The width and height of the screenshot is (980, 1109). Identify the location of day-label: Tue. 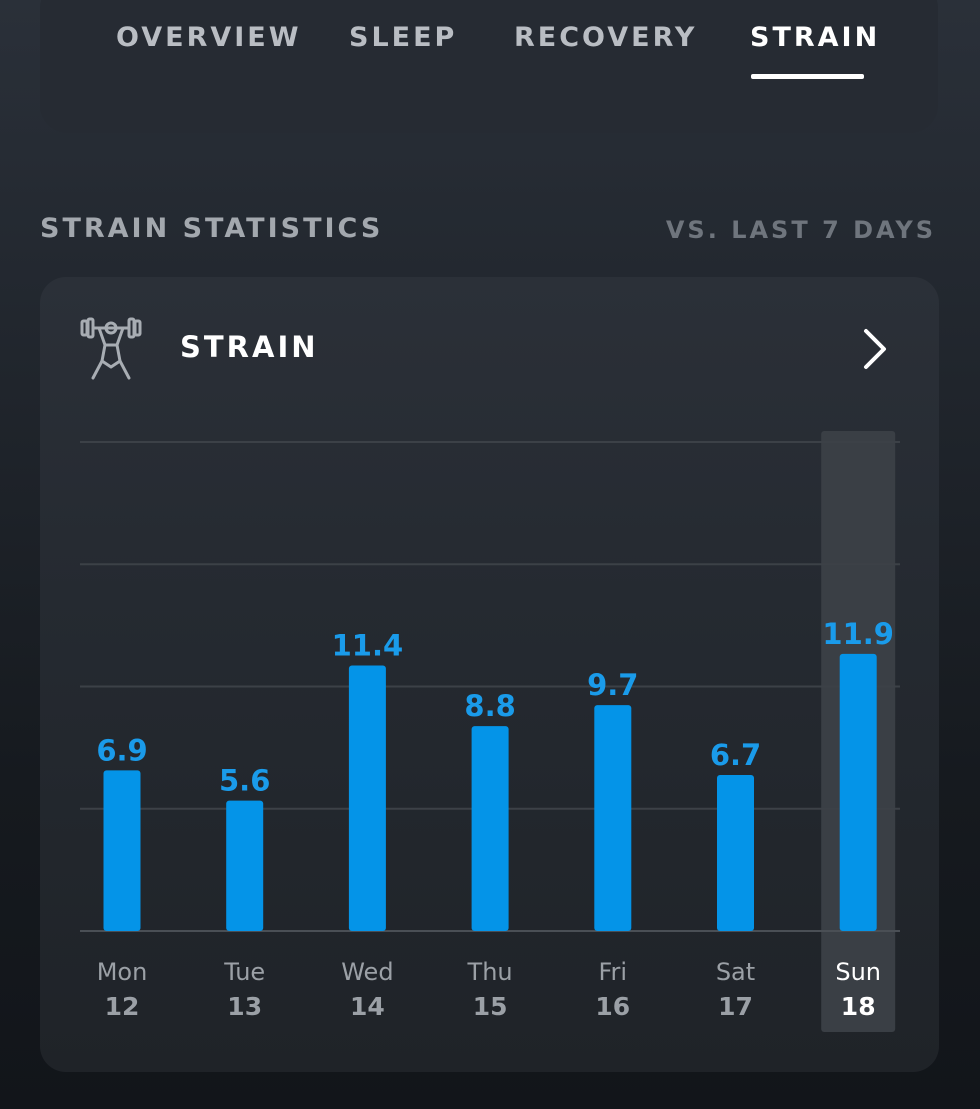
(244, 972).